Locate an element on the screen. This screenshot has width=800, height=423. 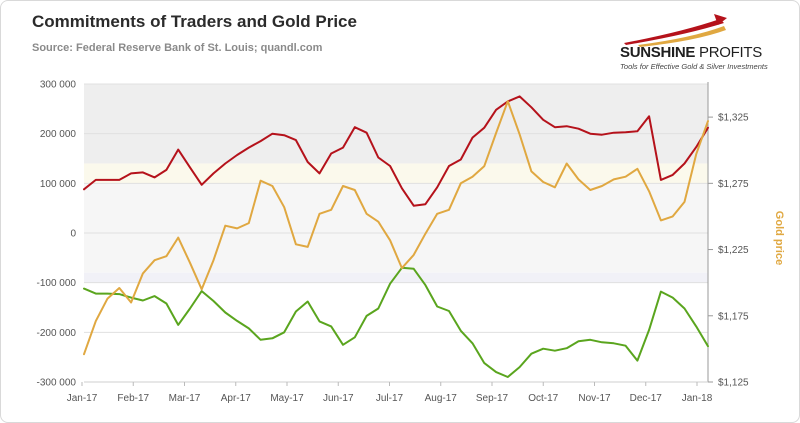
x-tick-label: Sep-17 is located at coordinates (492, 398).